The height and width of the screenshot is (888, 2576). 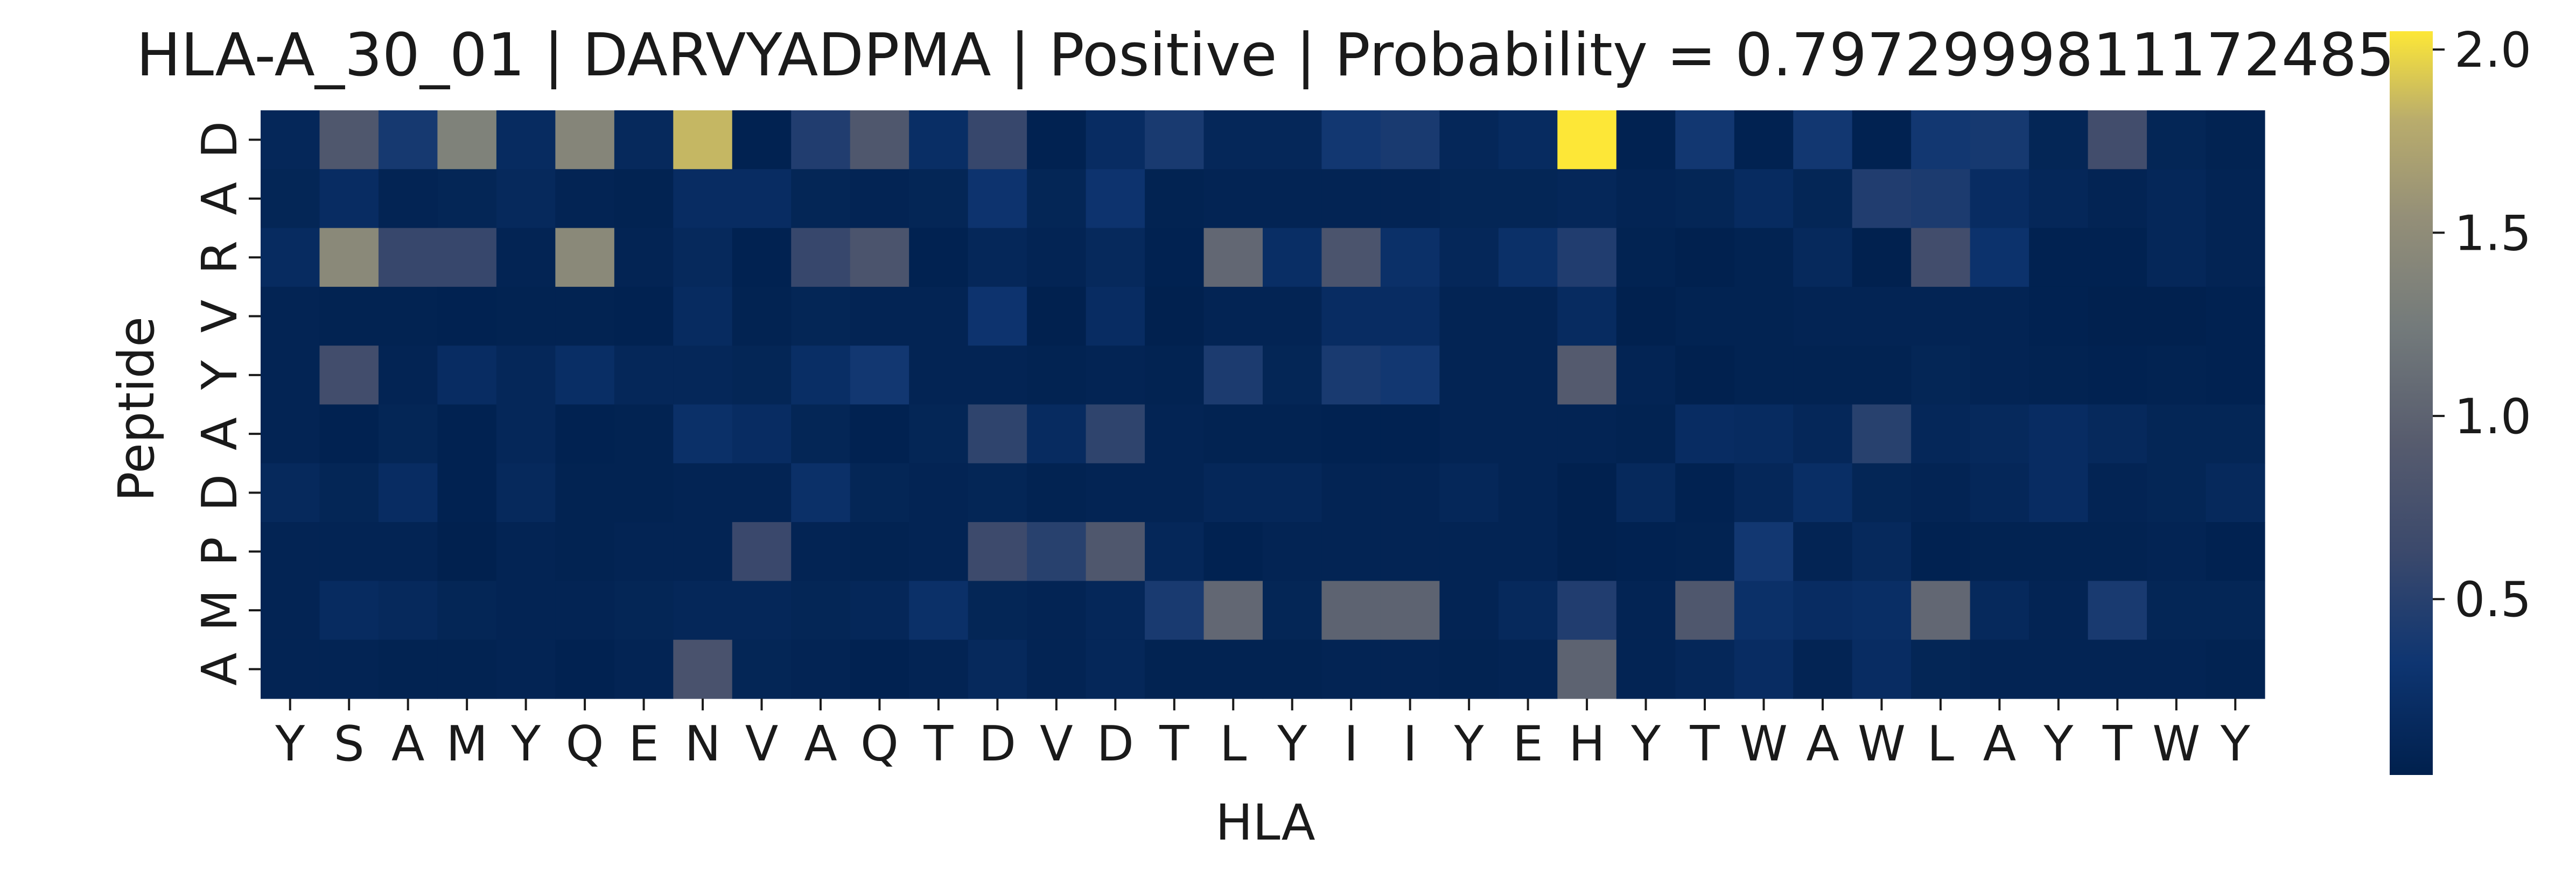 I want to click on x-tick-label: T, so click(x=1174, y=744).